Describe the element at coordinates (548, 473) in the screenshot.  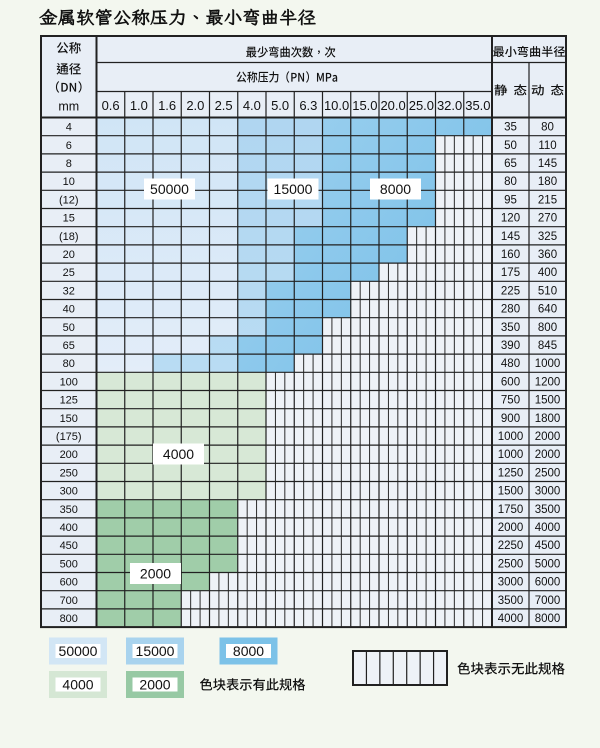
I see `svg-text: 2500` at that location.